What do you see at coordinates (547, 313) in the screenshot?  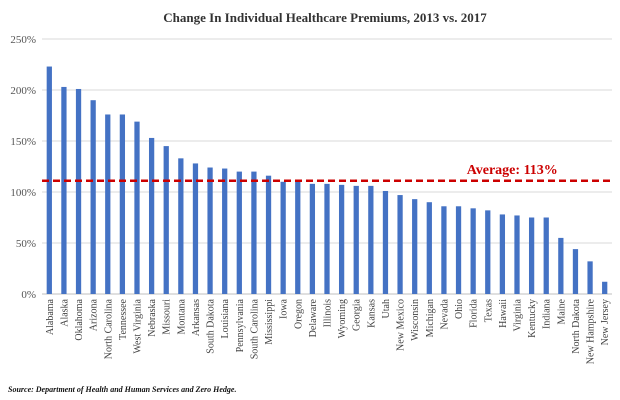 I see `x-tick-label: Indiana` at bounding box center [547, 313].